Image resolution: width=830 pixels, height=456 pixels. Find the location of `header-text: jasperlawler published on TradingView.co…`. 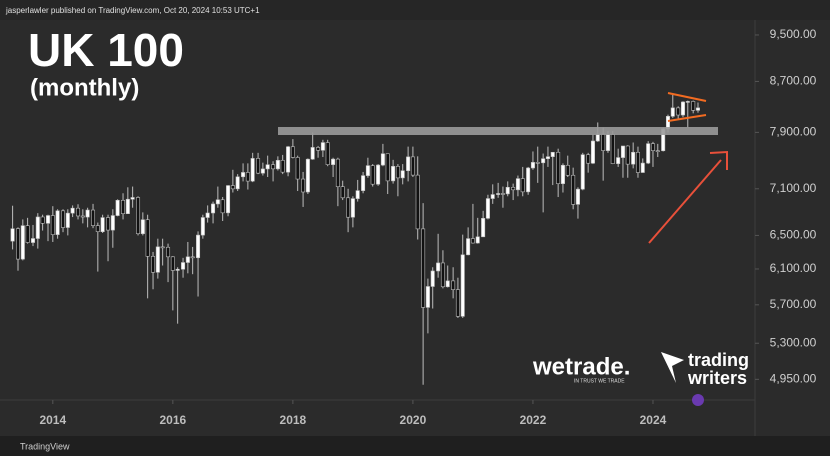

header-text: jasperlawler published on TradingView.co… is located at coordinates (132, 10).